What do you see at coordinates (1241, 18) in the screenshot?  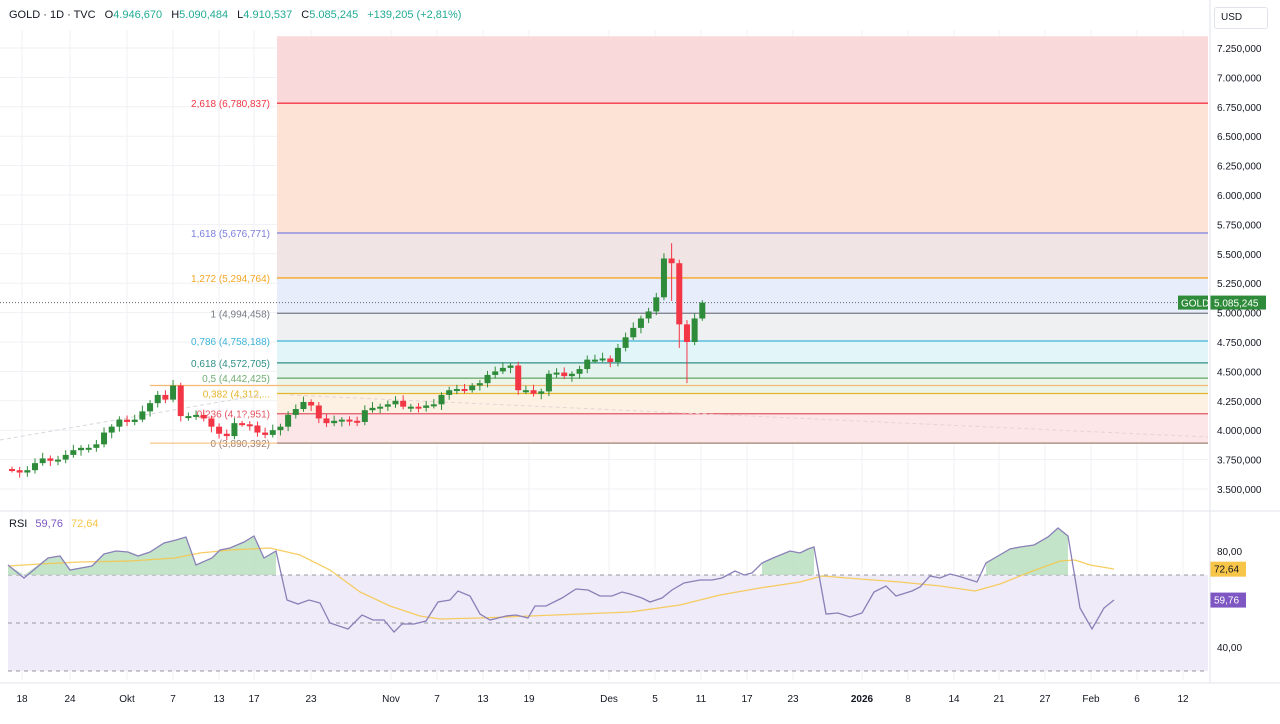 I see `currency-button: USD` at bounding box center [1241, 18].